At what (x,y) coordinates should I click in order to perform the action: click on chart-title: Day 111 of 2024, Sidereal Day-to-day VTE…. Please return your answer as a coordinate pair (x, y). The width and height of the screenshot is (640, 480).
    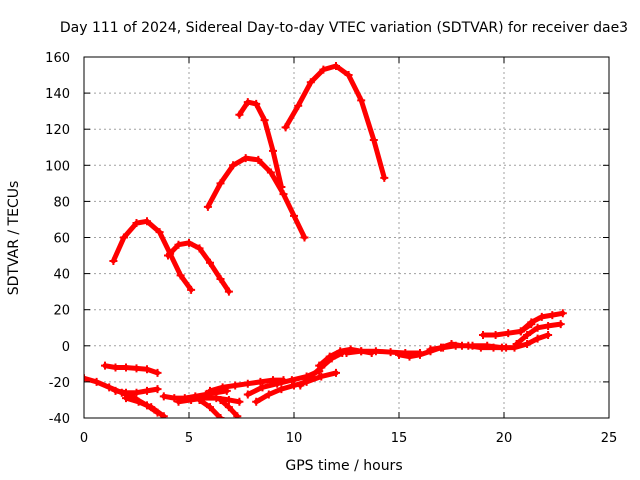
    Looking at the image, I should click on (344, 28).